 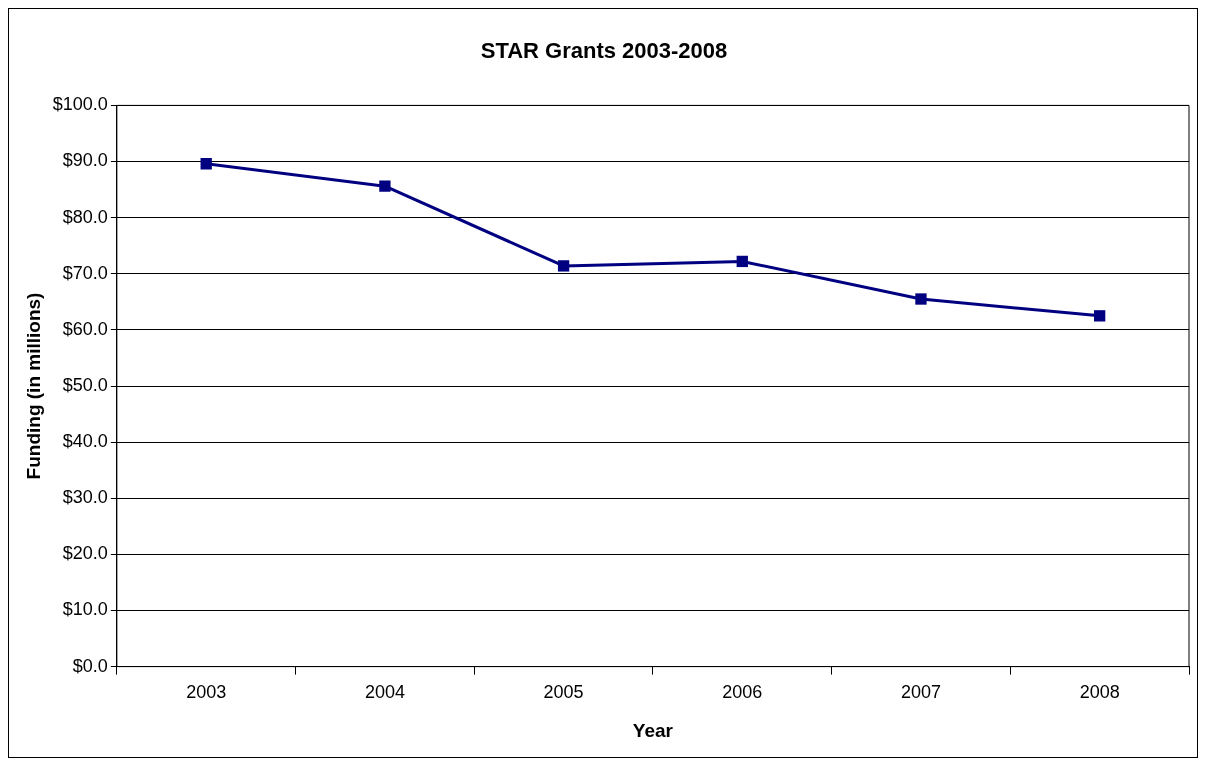 I want to click on x-tick-label: 2006, so click(x=742, y=692).